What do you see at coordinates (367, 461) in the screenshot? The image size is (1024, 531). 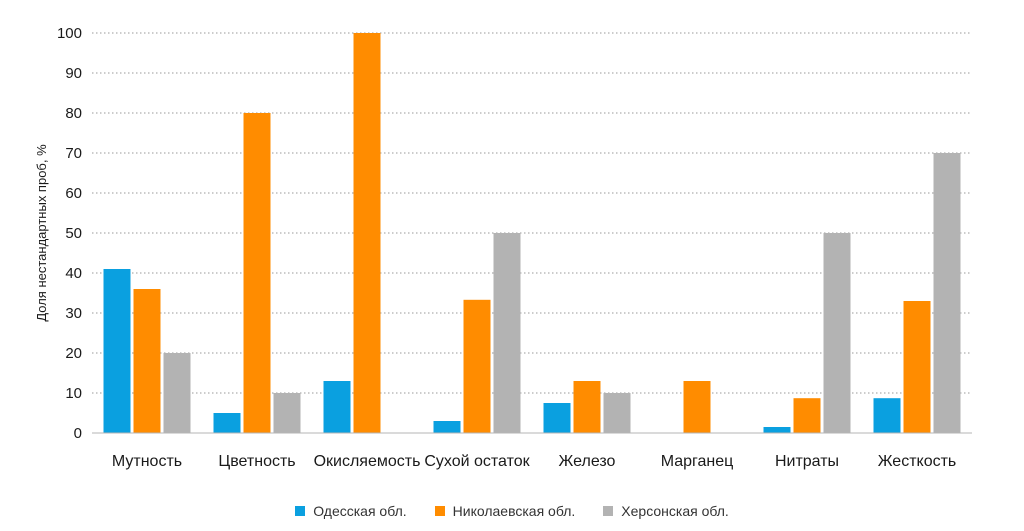 I see `x-category-label: Окисляемость` at bounding box center [367, 461].